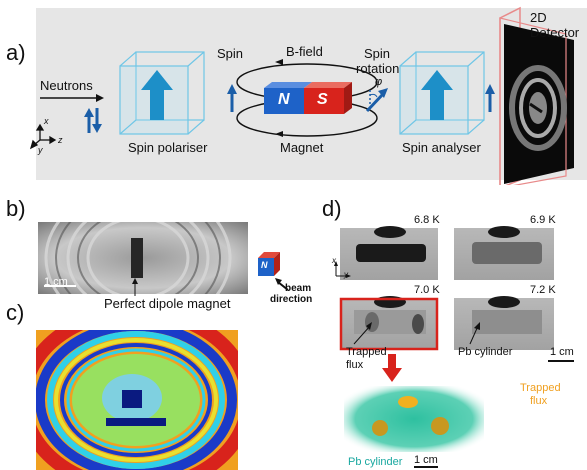 Image resolution: width=587 pixels, height=470 pixels. What do you see at coordinates (538, 17) in the screenshot?
I see `detector-label-1: 2D` at bounding box center [538, 17].